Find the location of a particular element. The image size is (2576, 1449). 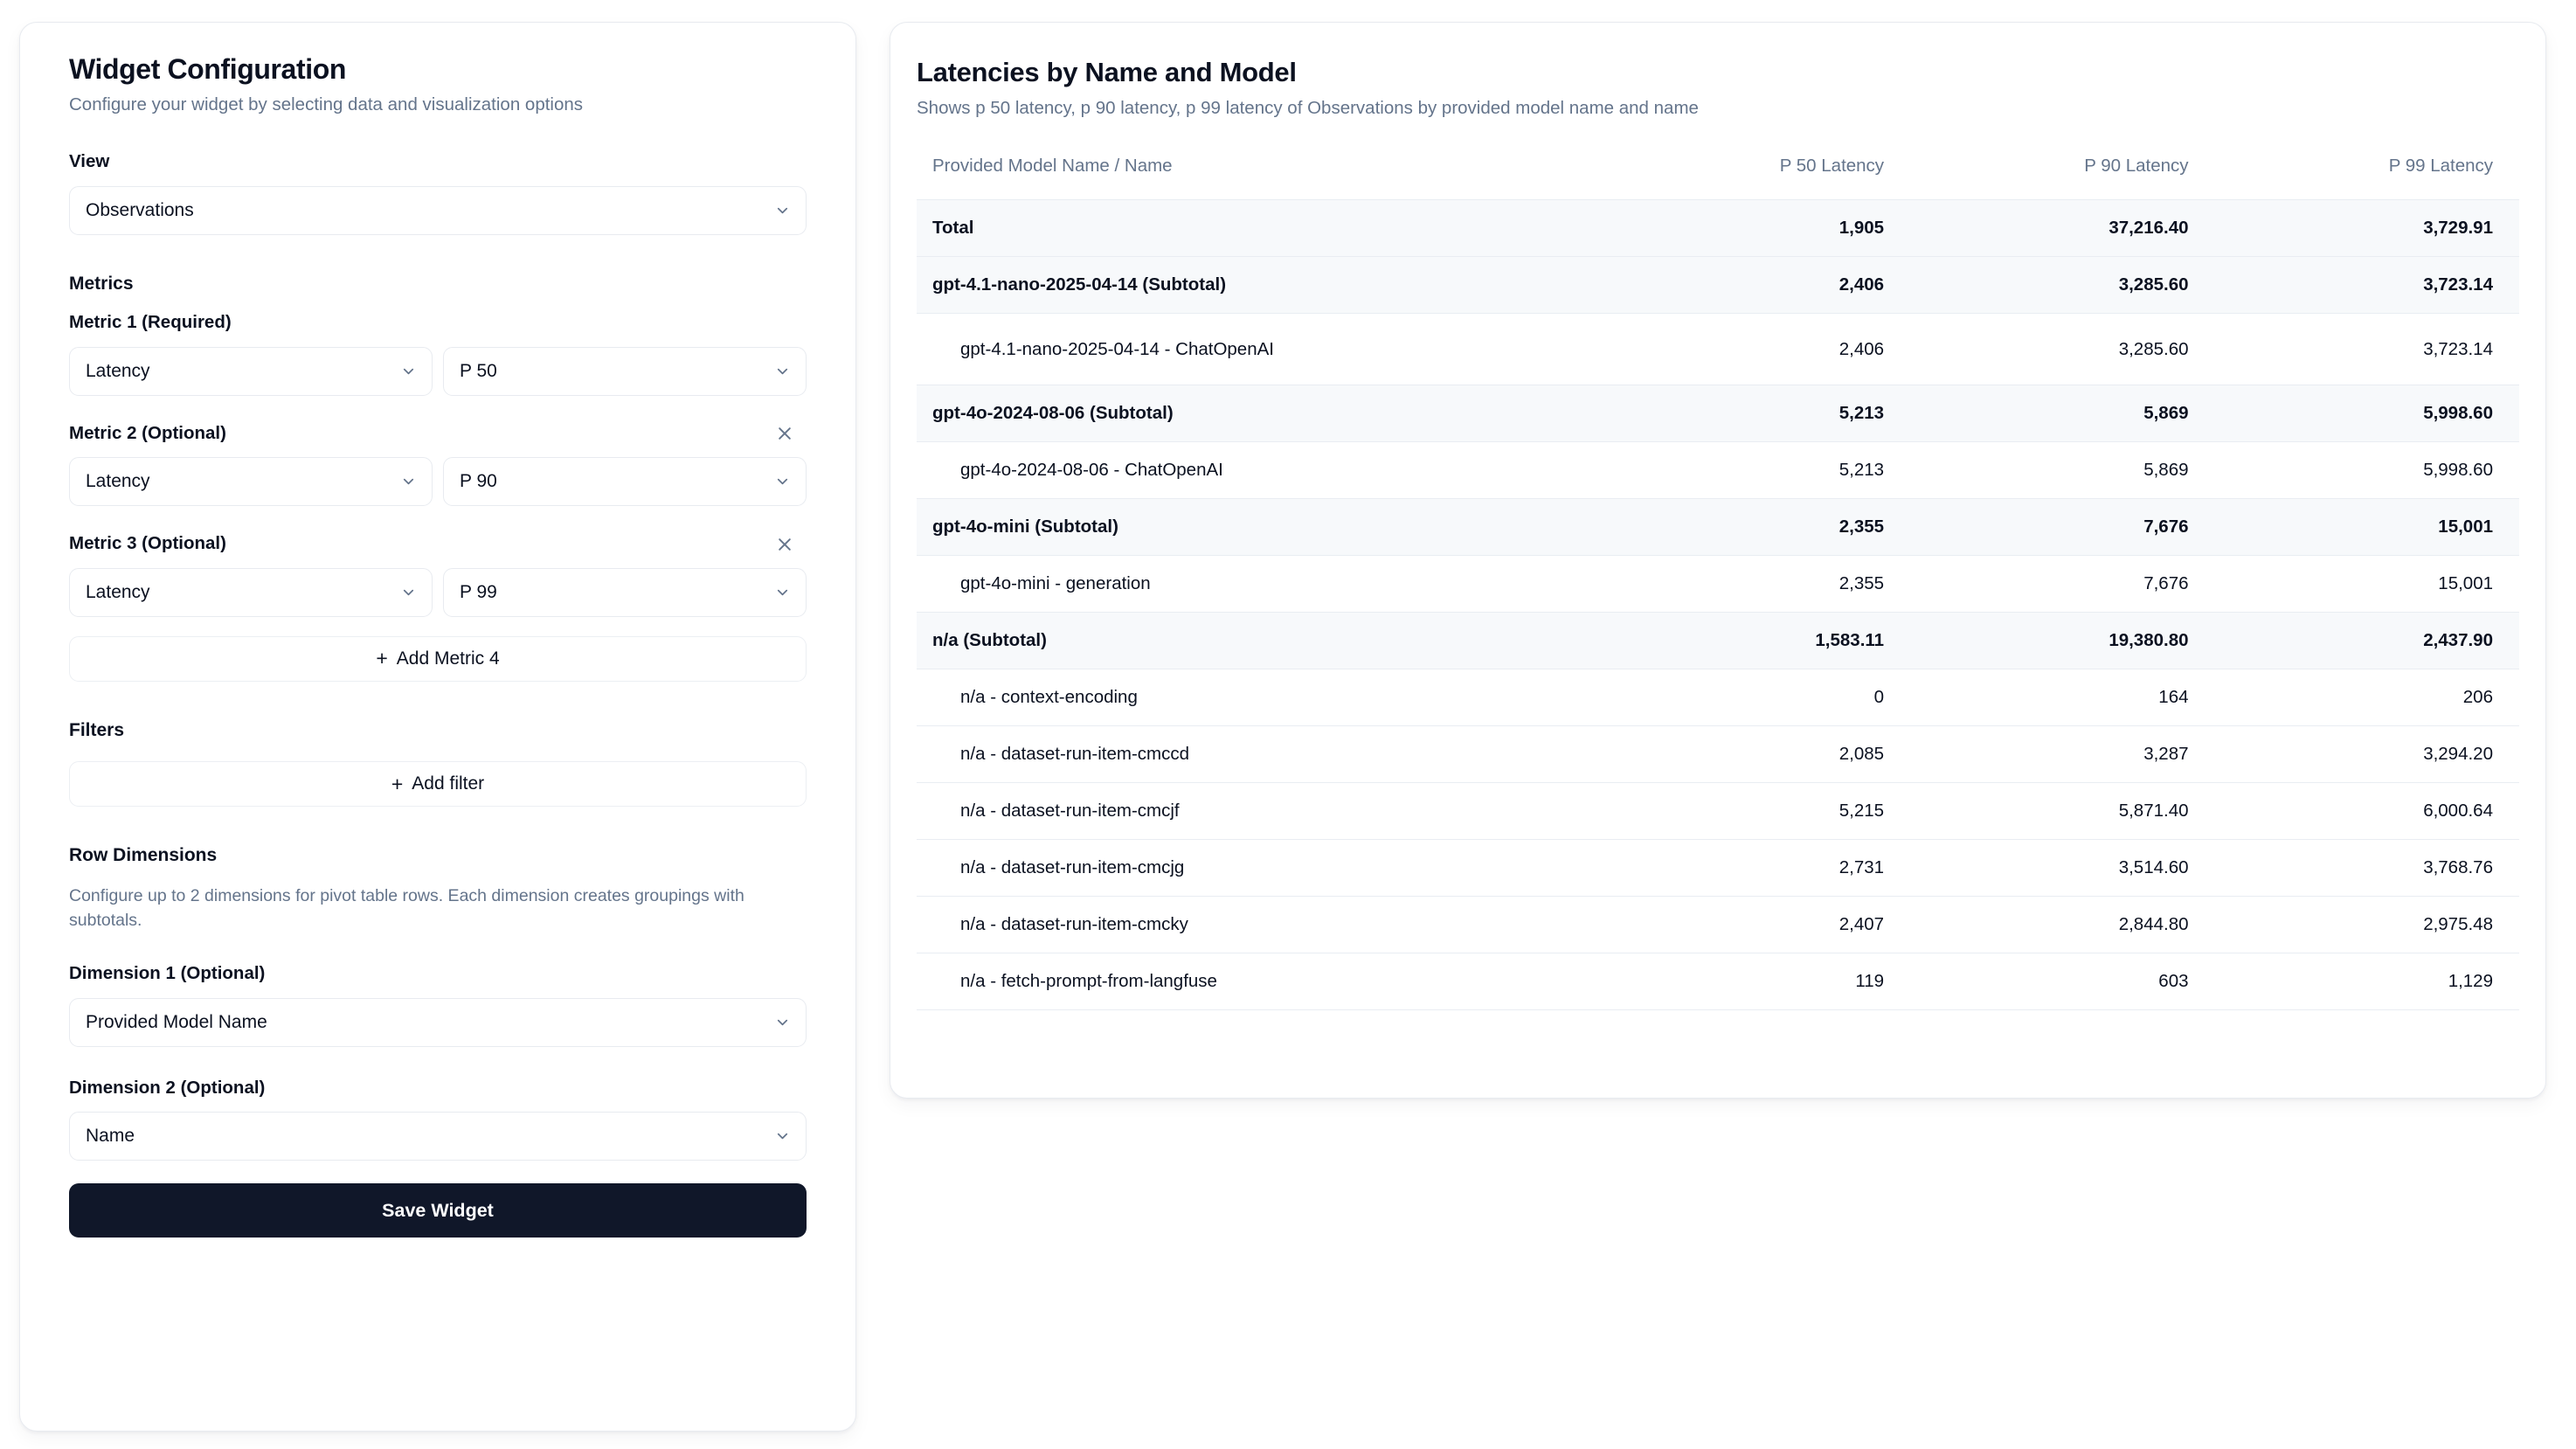

column-header-p99: P 99 Latency is located at coordinates (2440, 165).